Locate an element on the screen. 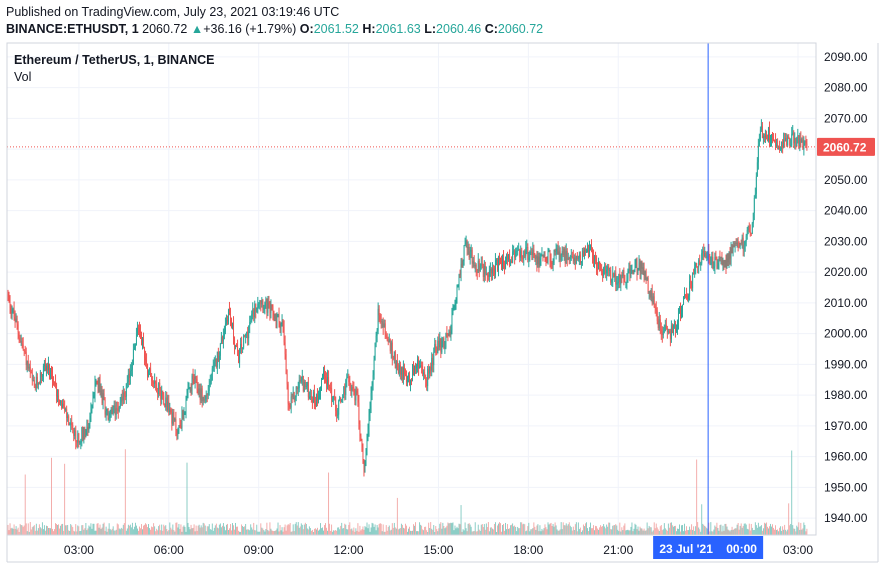  volume-legend: Vol is located at coordinates (23, 77).